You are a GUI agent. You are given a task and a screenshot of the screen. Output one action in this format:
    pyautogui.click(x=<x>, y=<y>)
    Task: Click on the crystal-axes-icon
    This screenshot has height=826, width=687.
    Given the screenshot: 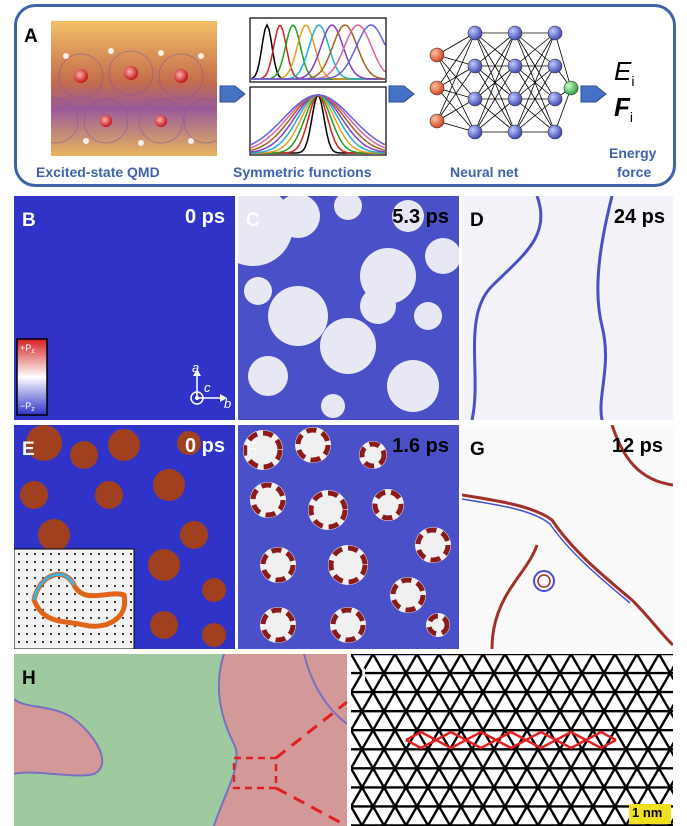 What is the action you would take?
    pyautogui.click(x=208, y=387)
    